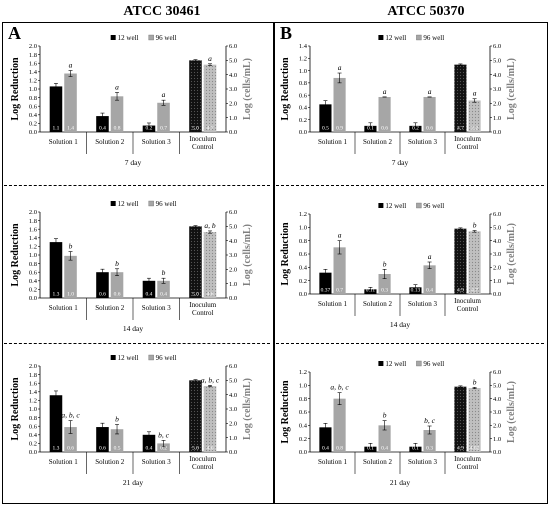 The image size is (550, 506). What do you see at coordinates (467, 467) in the screenshot?
I see `category-label: Control` at bounding box center [467, 467].